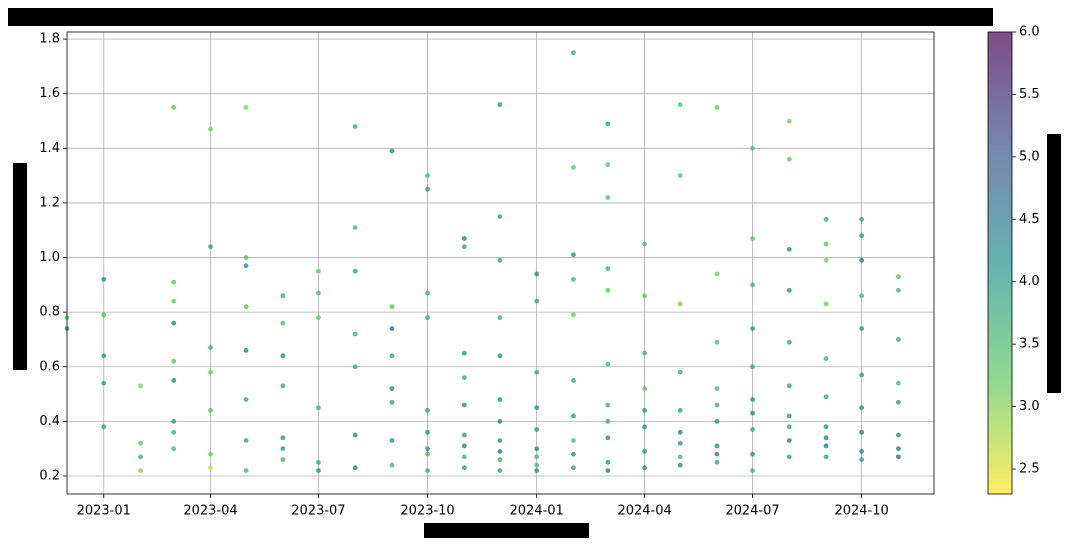 Image resolution: width=1072 pixels, height=547 pixels. What do you see at coordinates (49, 148) in the screenshot?
I see `y-tick-label: 1.4` at bounding box center [49, 148].